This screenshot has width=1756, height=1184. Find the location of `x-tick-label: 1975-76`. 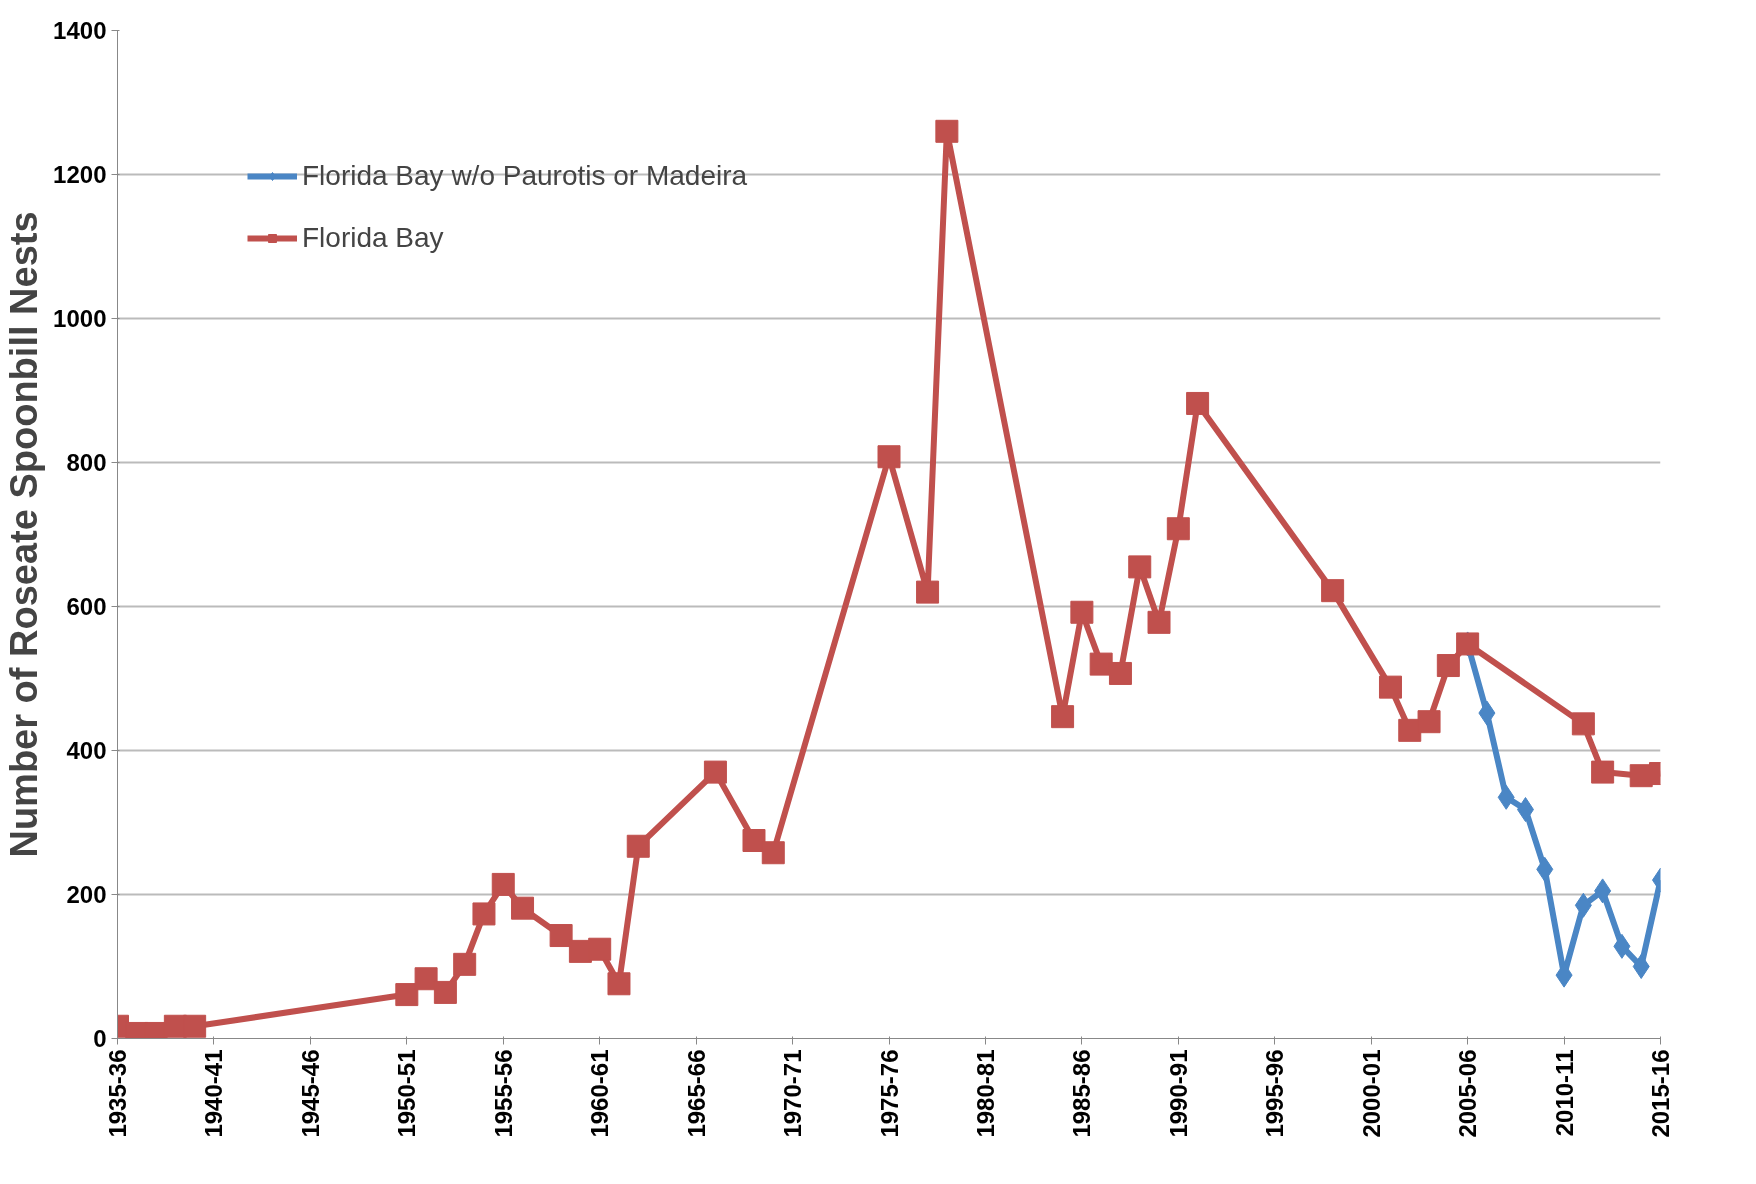

x-tick-label: 1975-76 is located at coordinates (889, 1093).